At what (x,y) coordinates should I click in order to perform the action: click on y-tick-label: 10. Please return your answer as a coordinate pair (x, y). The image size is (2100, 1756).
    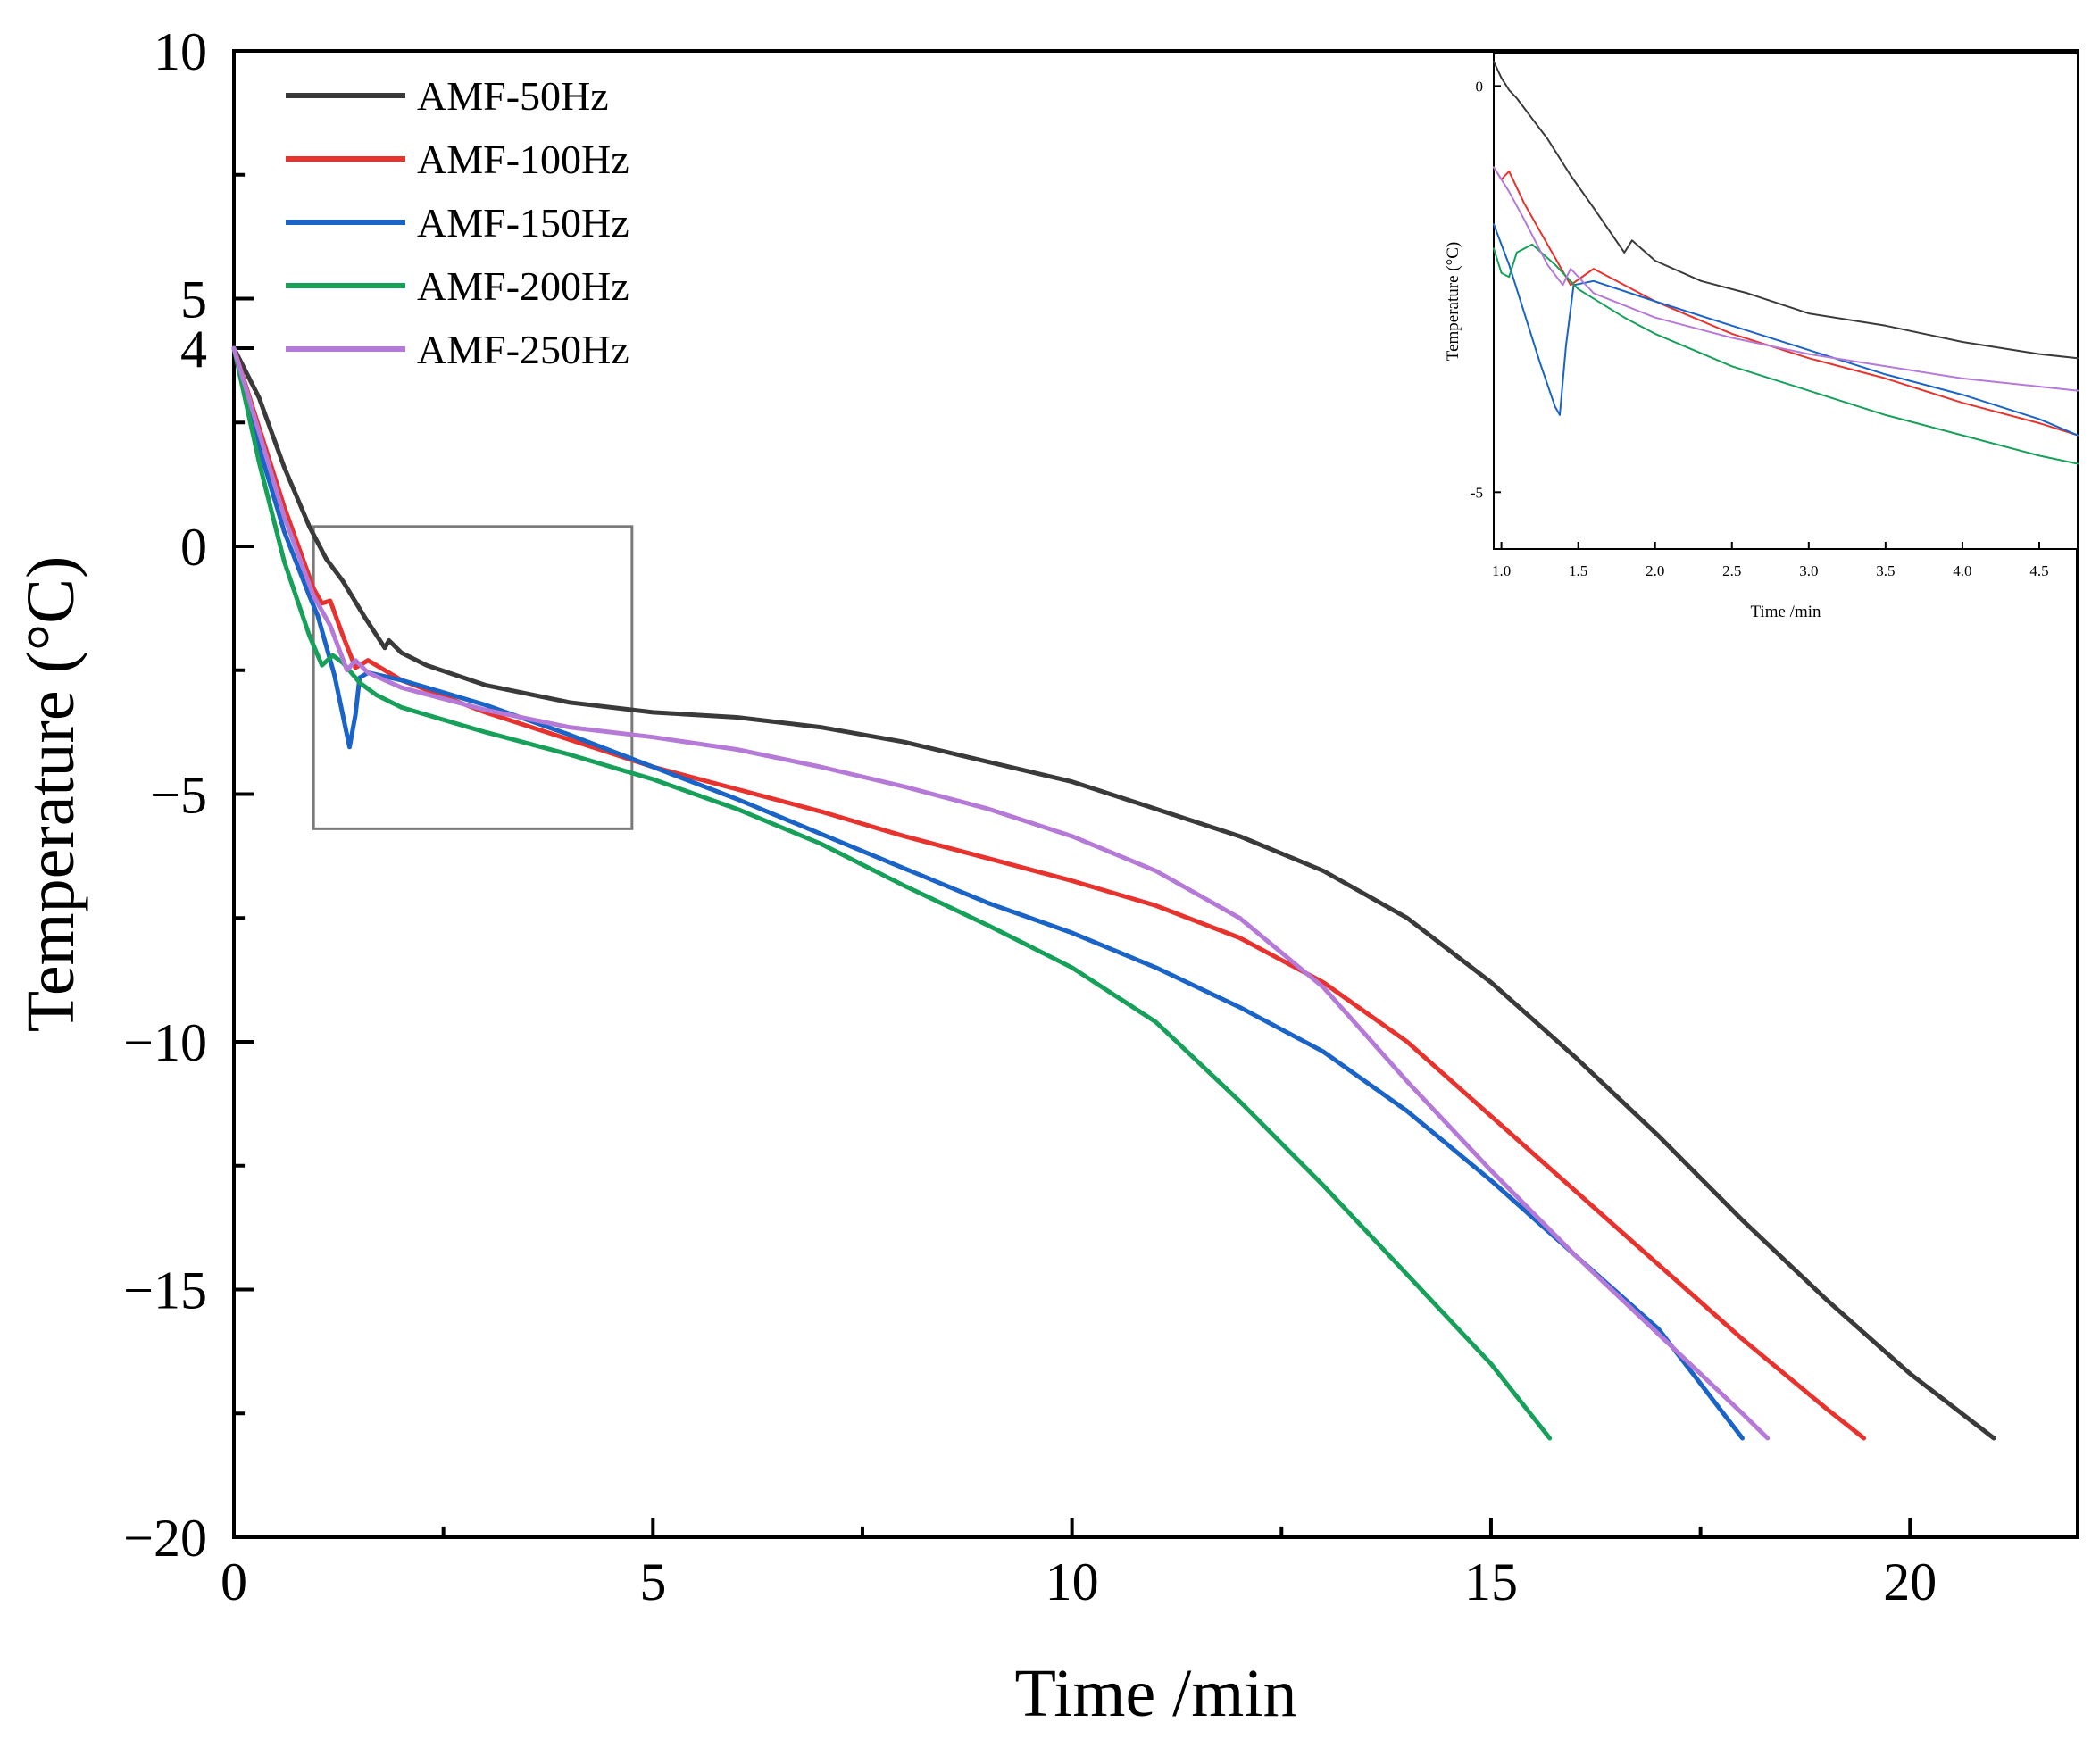
    Looking at the image, I should click on (181, 51).